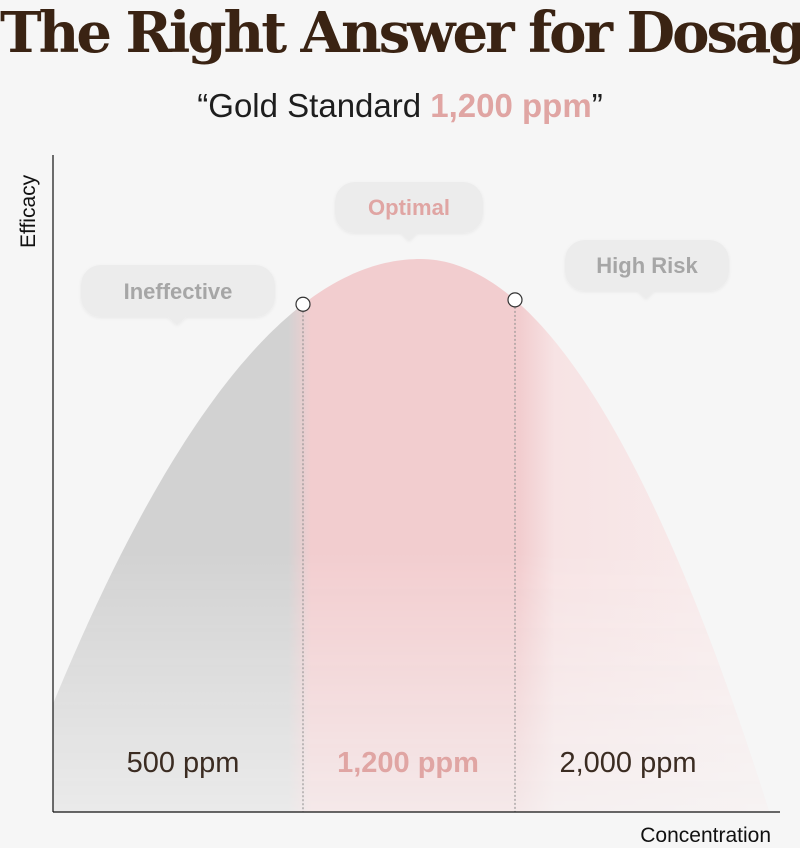 The height and width of the screenshot is (848, 800). Describe the element at coordinates (705, 835) in the screenshot. I see `x-axis-label: Concentration` at that location.